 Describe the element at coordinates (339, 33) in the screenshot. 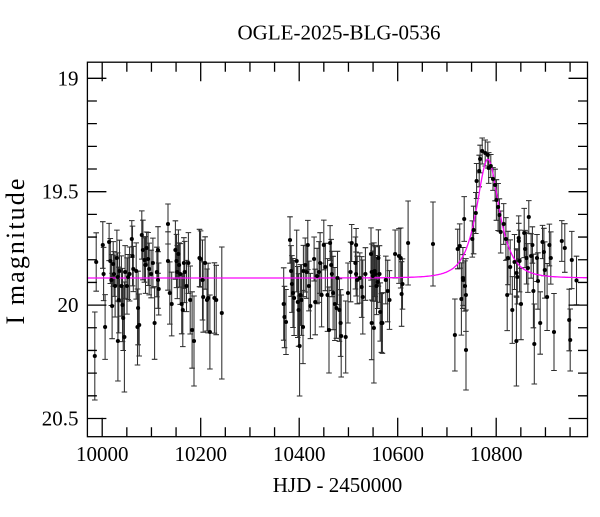

I see `svg-text: OGLE-2025-BLG-0536` at that location.